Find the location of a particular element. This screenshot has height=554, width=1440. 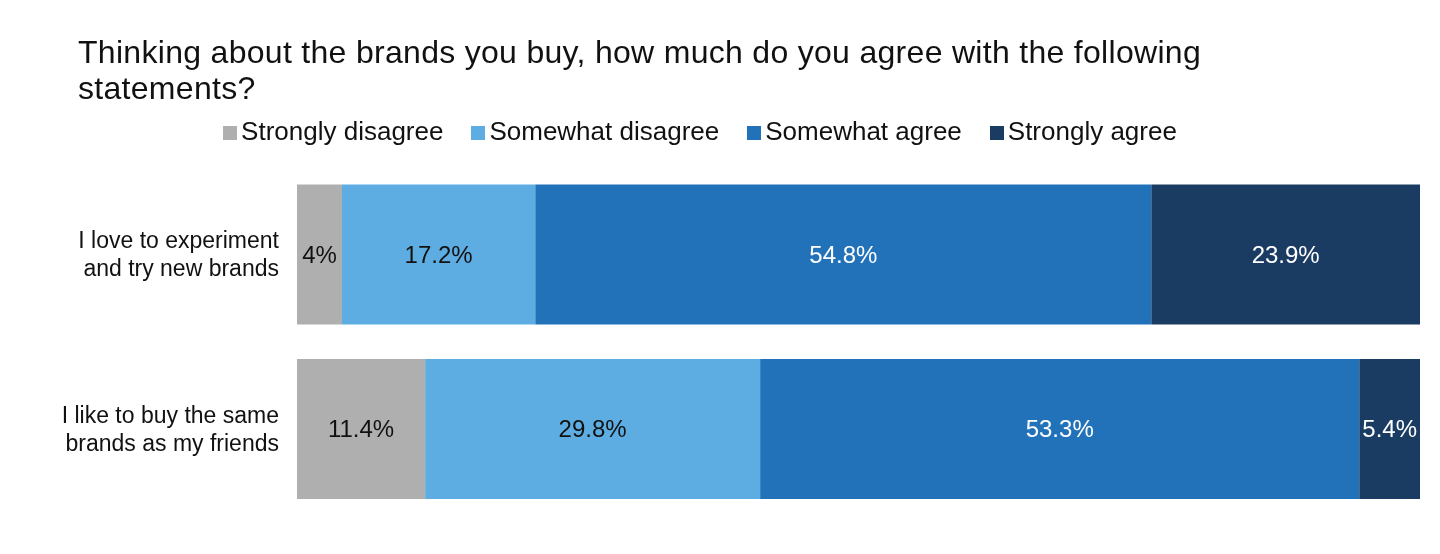

y-tick-label: I love to experiment and try new brands is located at coordinates (179, 254).